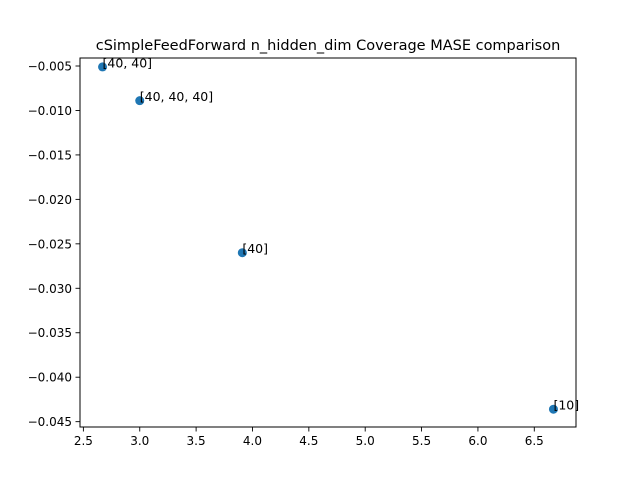  I want to click on y-tick-label: −0.005, so click(50, 67).